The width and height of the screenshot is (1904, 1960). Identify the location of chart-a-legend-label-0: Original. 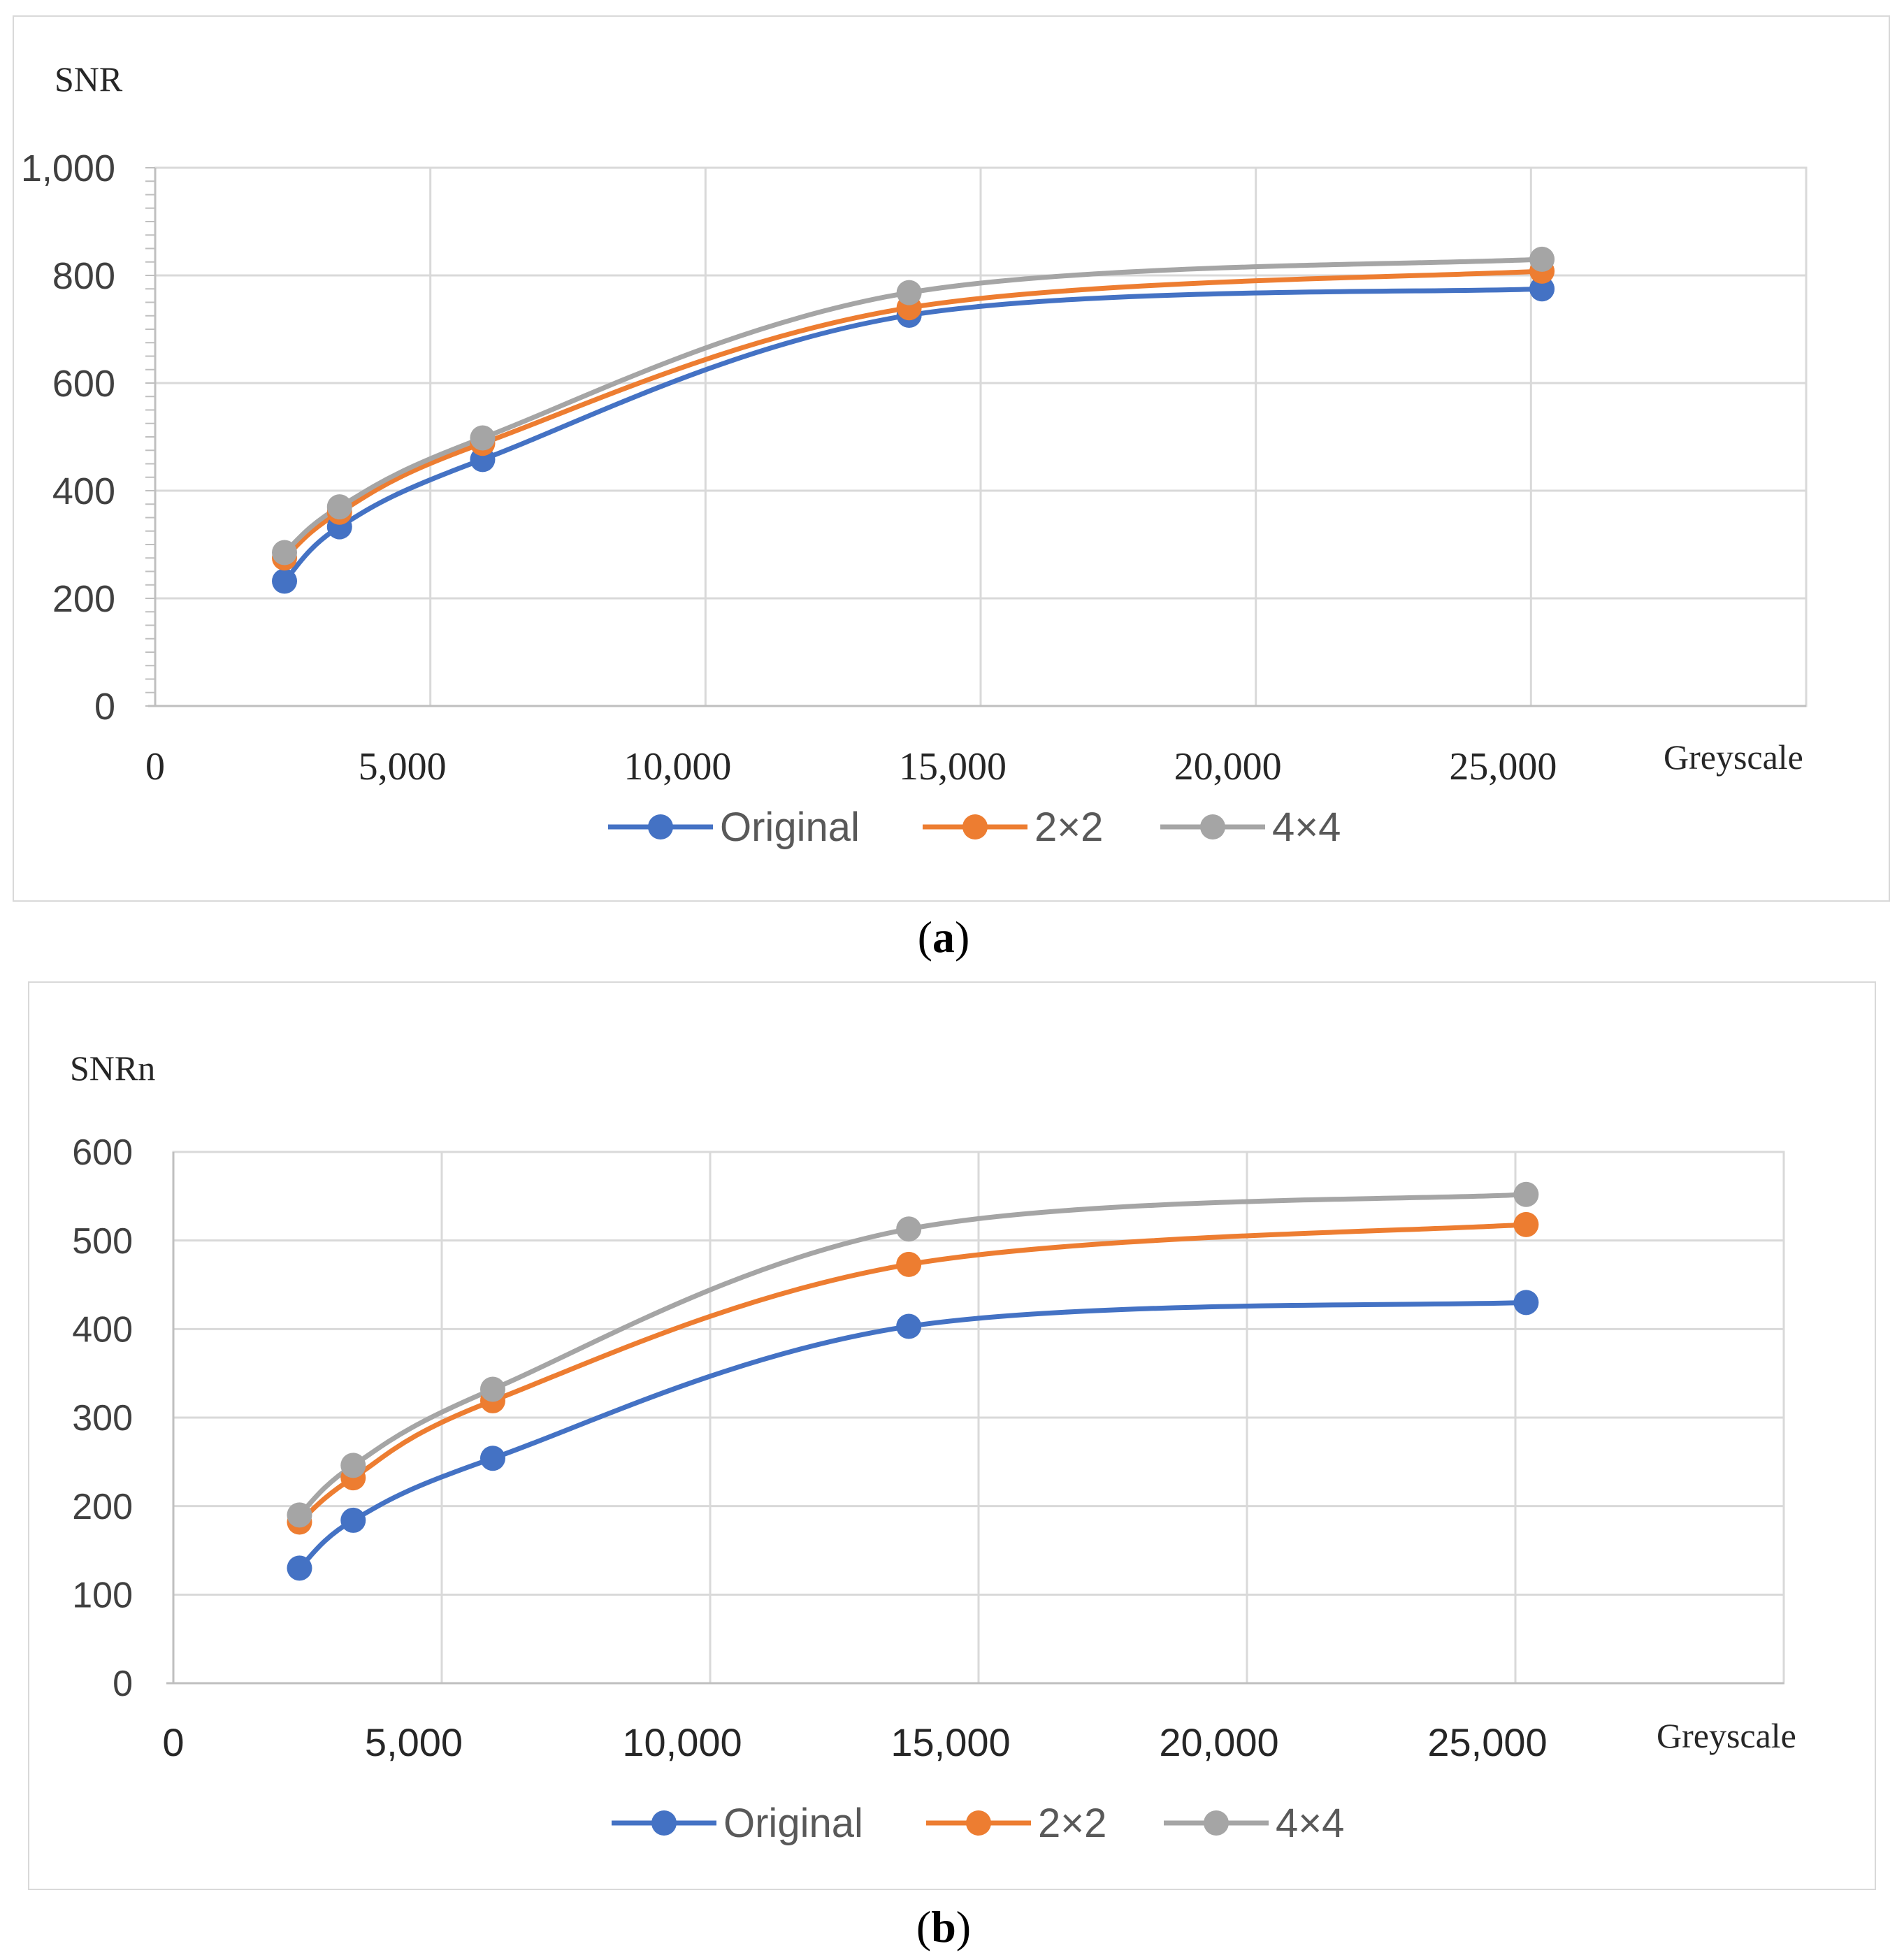
(790, 827).